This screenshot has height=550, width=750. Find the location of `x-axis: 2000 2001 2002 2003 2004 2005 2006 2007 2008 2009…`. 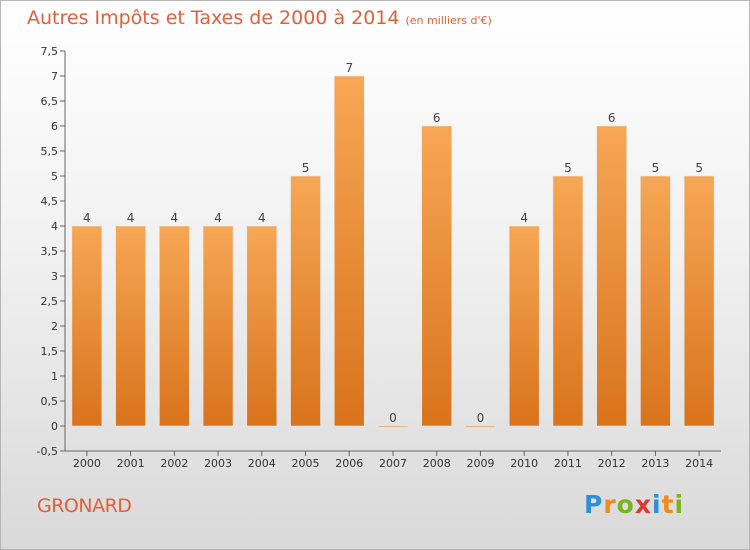

x-axis: 2000 2001 2002 2003 2004 2005 2006 2007 2008 2009… is located at coordinates (393, 460).